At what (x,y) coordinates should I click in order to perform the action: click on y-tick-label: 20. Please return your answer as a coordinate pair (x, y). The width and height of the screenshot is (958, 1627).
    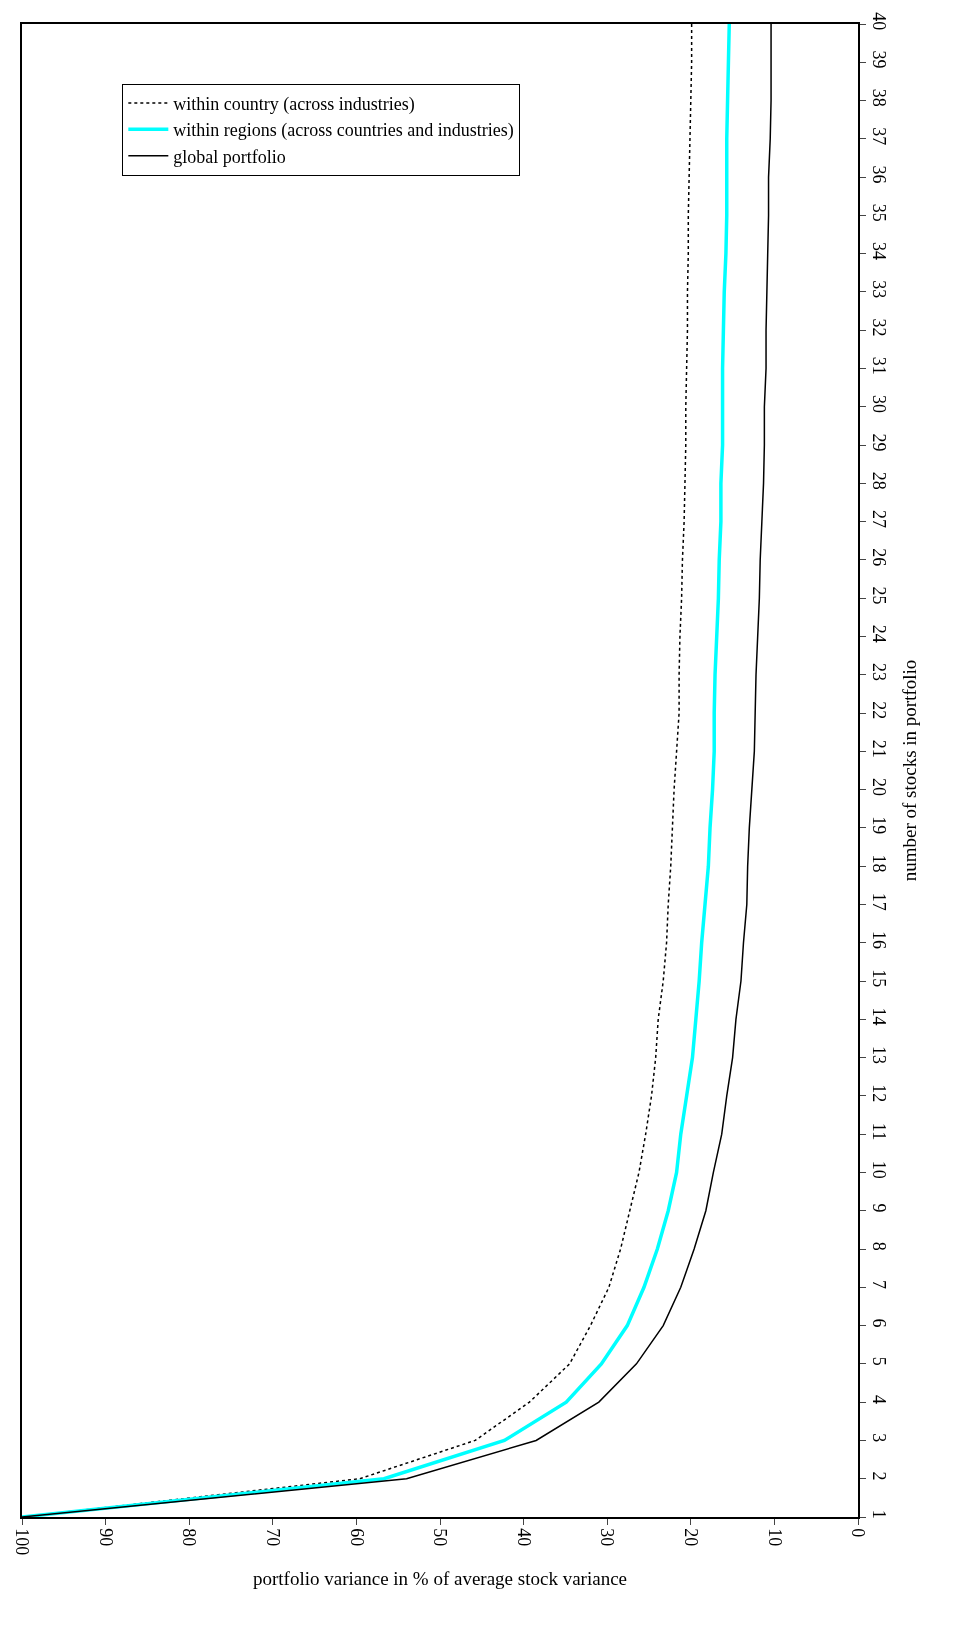
    Looking at the image, I should click on (878, 786).